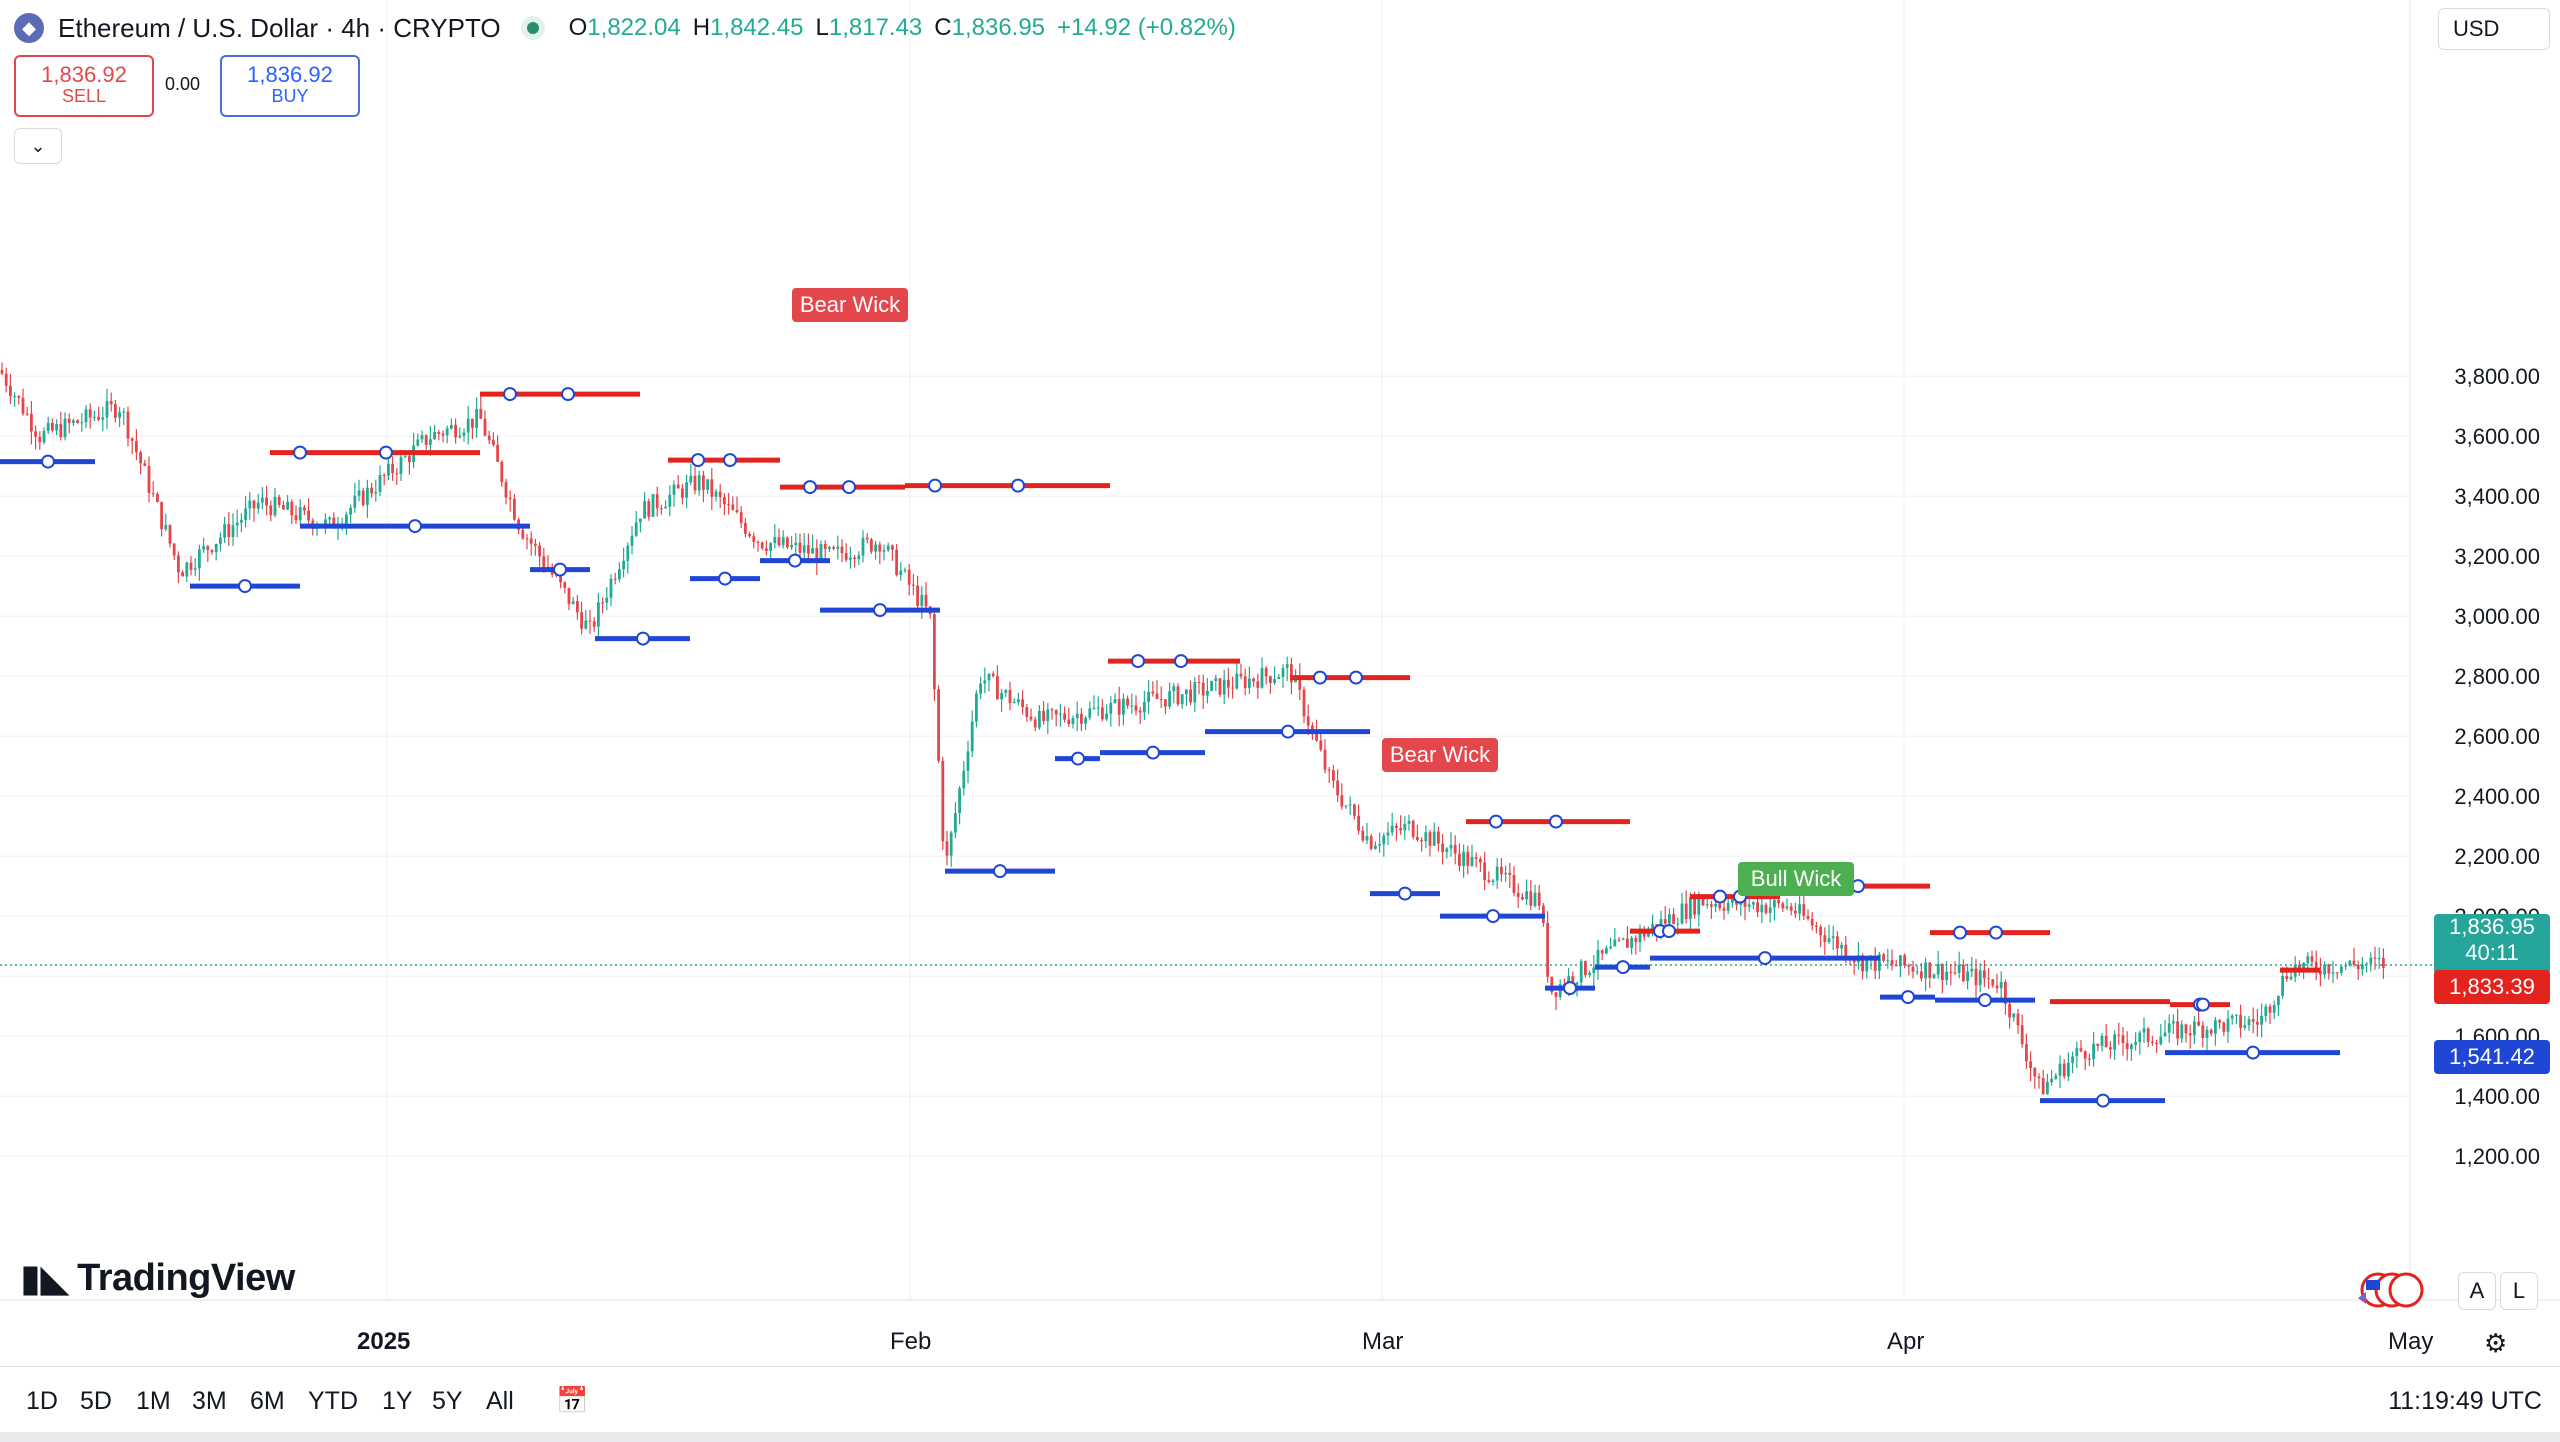 The width and height of the screenshot is (2560, 1442). Describe the element at coordinates (42, 1401) in the screenshot. I see `range-1d: 1D` at that location.